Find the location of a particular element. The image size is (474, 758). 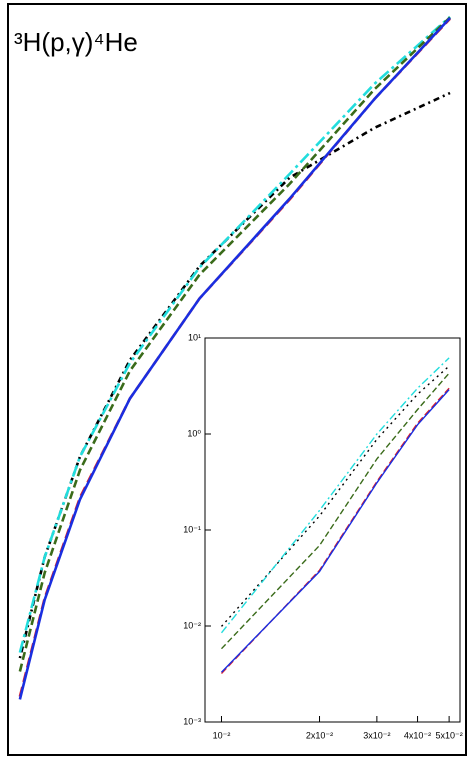

y-tick-label: 10⁻³ is located at coordinates (192, 721).